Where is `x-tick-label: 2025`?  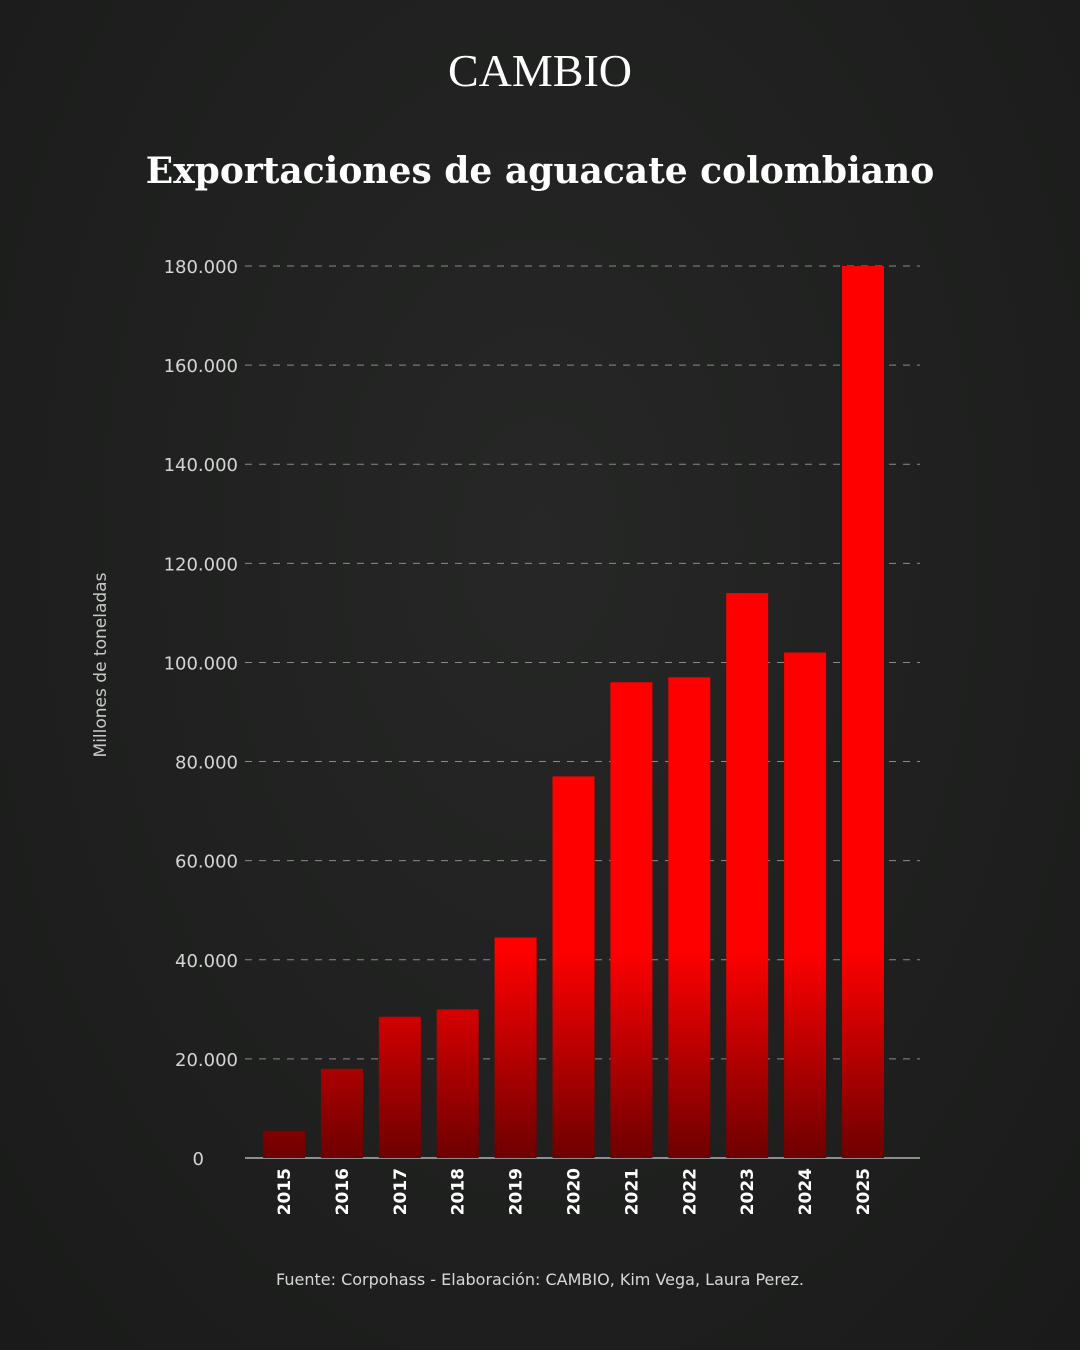
x-tick-label: 2025 is located at coordinates (864, 1191).